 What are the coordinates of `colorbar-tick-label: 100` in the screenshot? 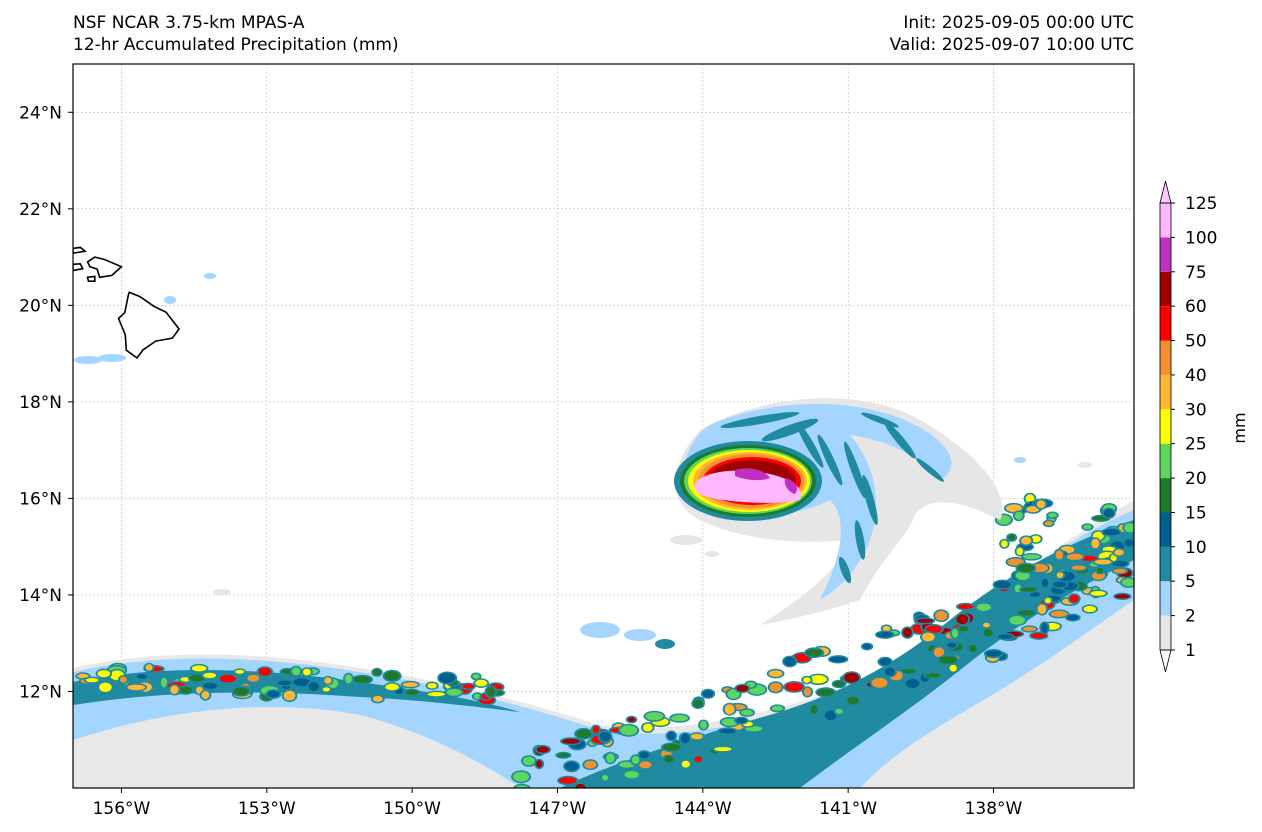 It's located at (1201, 238).